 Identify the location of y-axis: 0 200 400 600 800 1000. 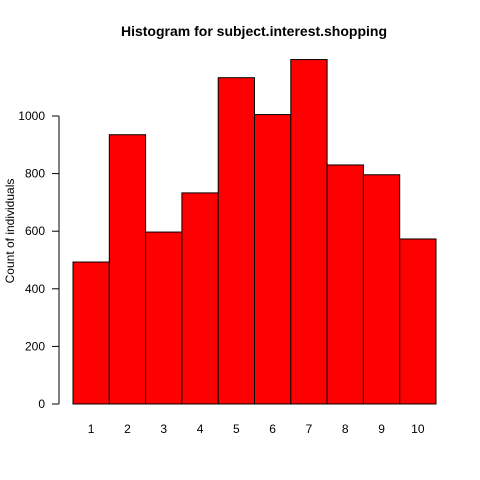
(39, 260).